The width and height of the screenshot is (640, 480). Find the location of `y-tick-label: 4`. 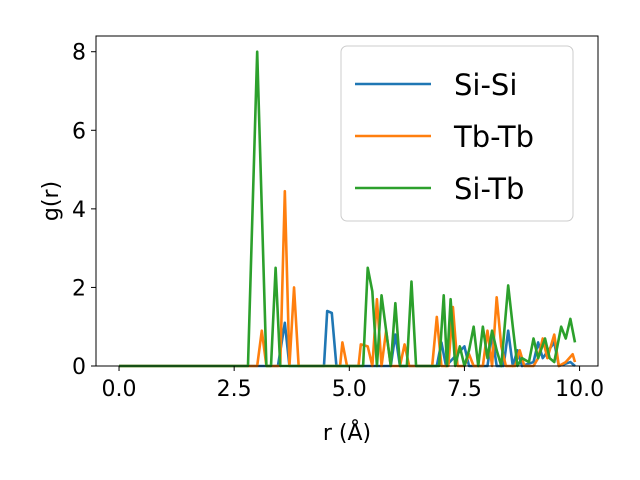

y-tick-label: 4 is located at coordinates (79, 210).